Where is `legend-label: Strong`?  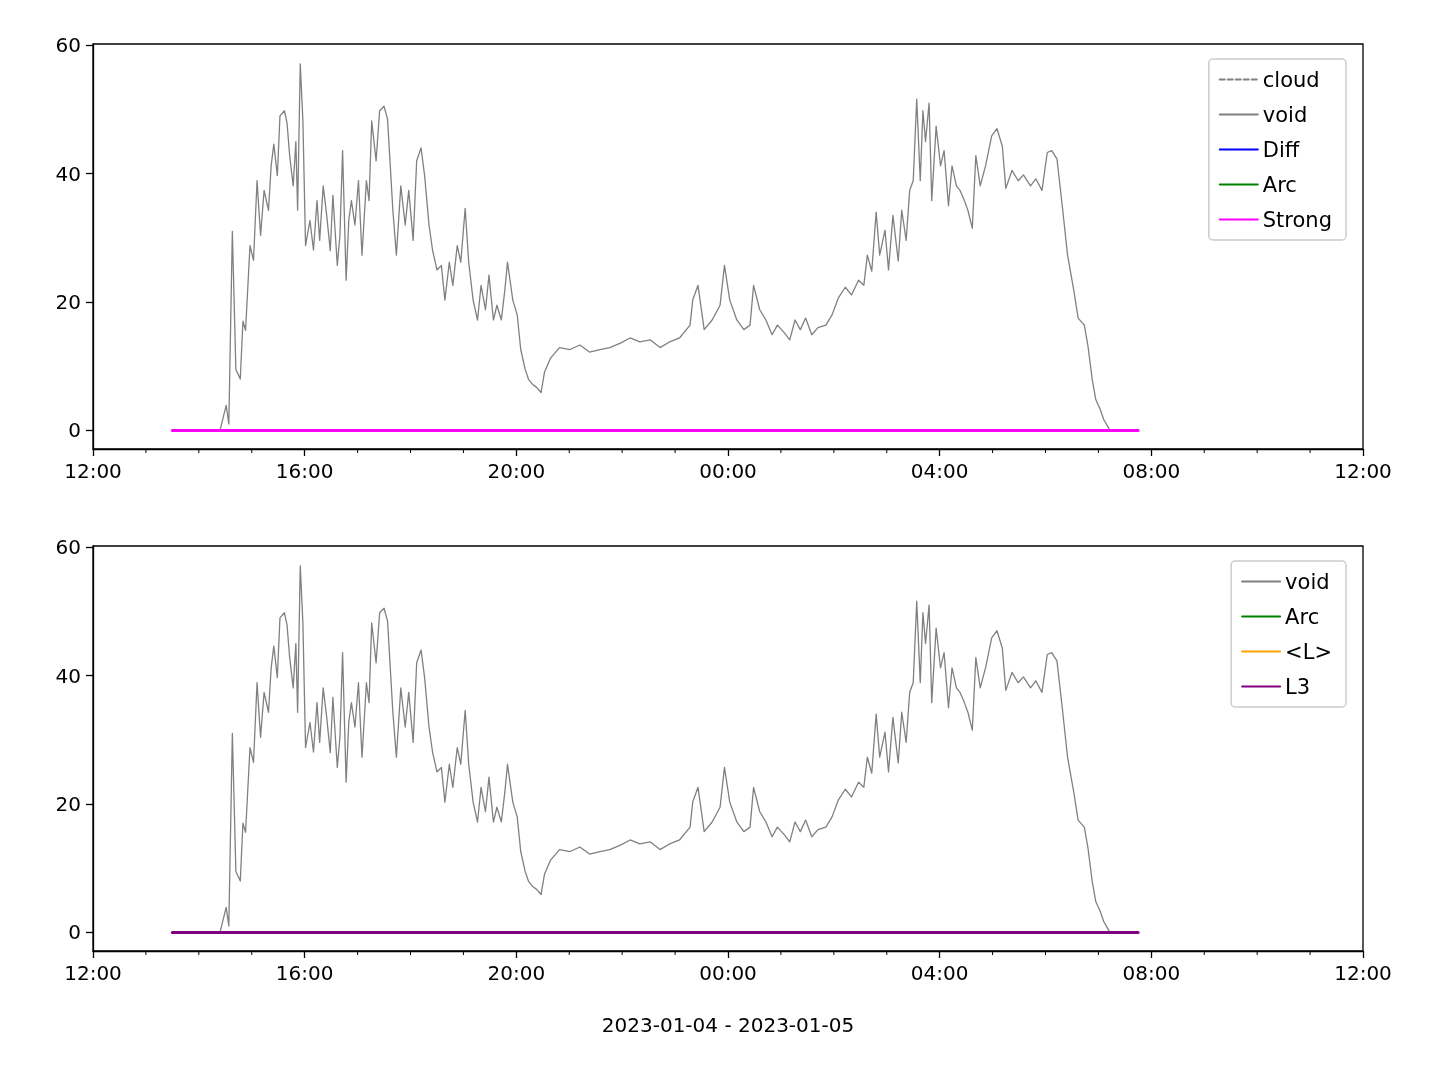 legend-label: Strong is located at coordinates (1297, 219).